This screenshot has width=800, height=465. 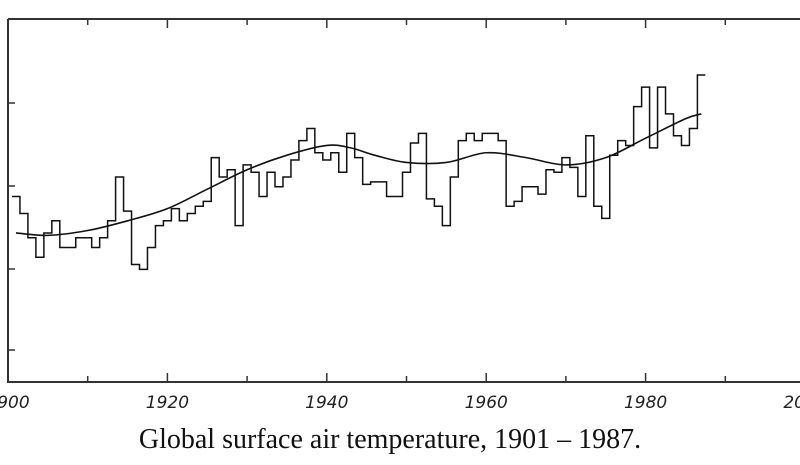 What do you see at coordinates (15, 403) in the screenshot?
I see `x-tick-label: 1900` at bounding box center [15, 403].